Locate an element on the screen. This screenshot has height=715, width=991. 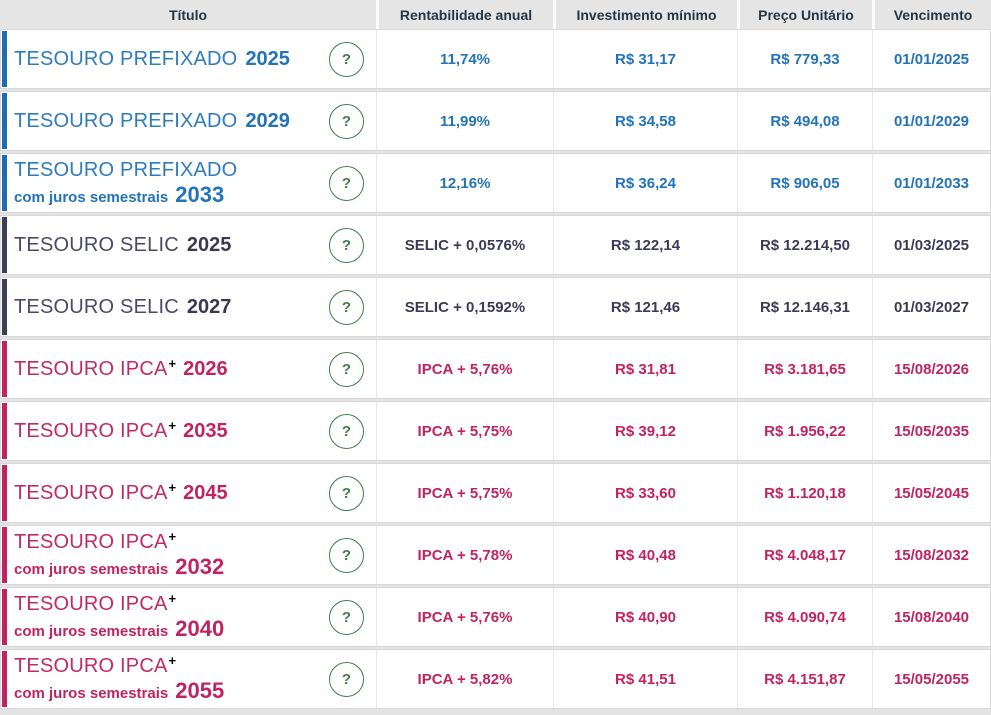
bond-title: TESOURO IPCA +2035 is located at coordinates (121, 430).